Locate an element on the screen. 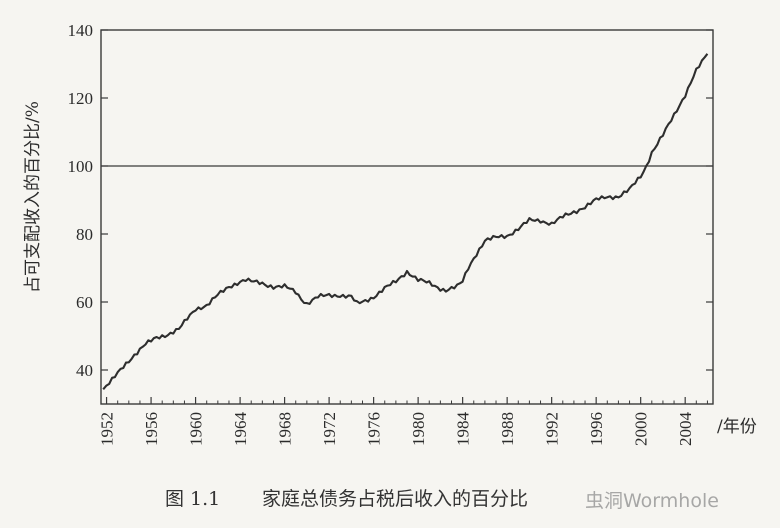 Image resolution: width=780 pixels, height=528 pixels. y-tick-label: 80 is located at coordinates (84, 234).